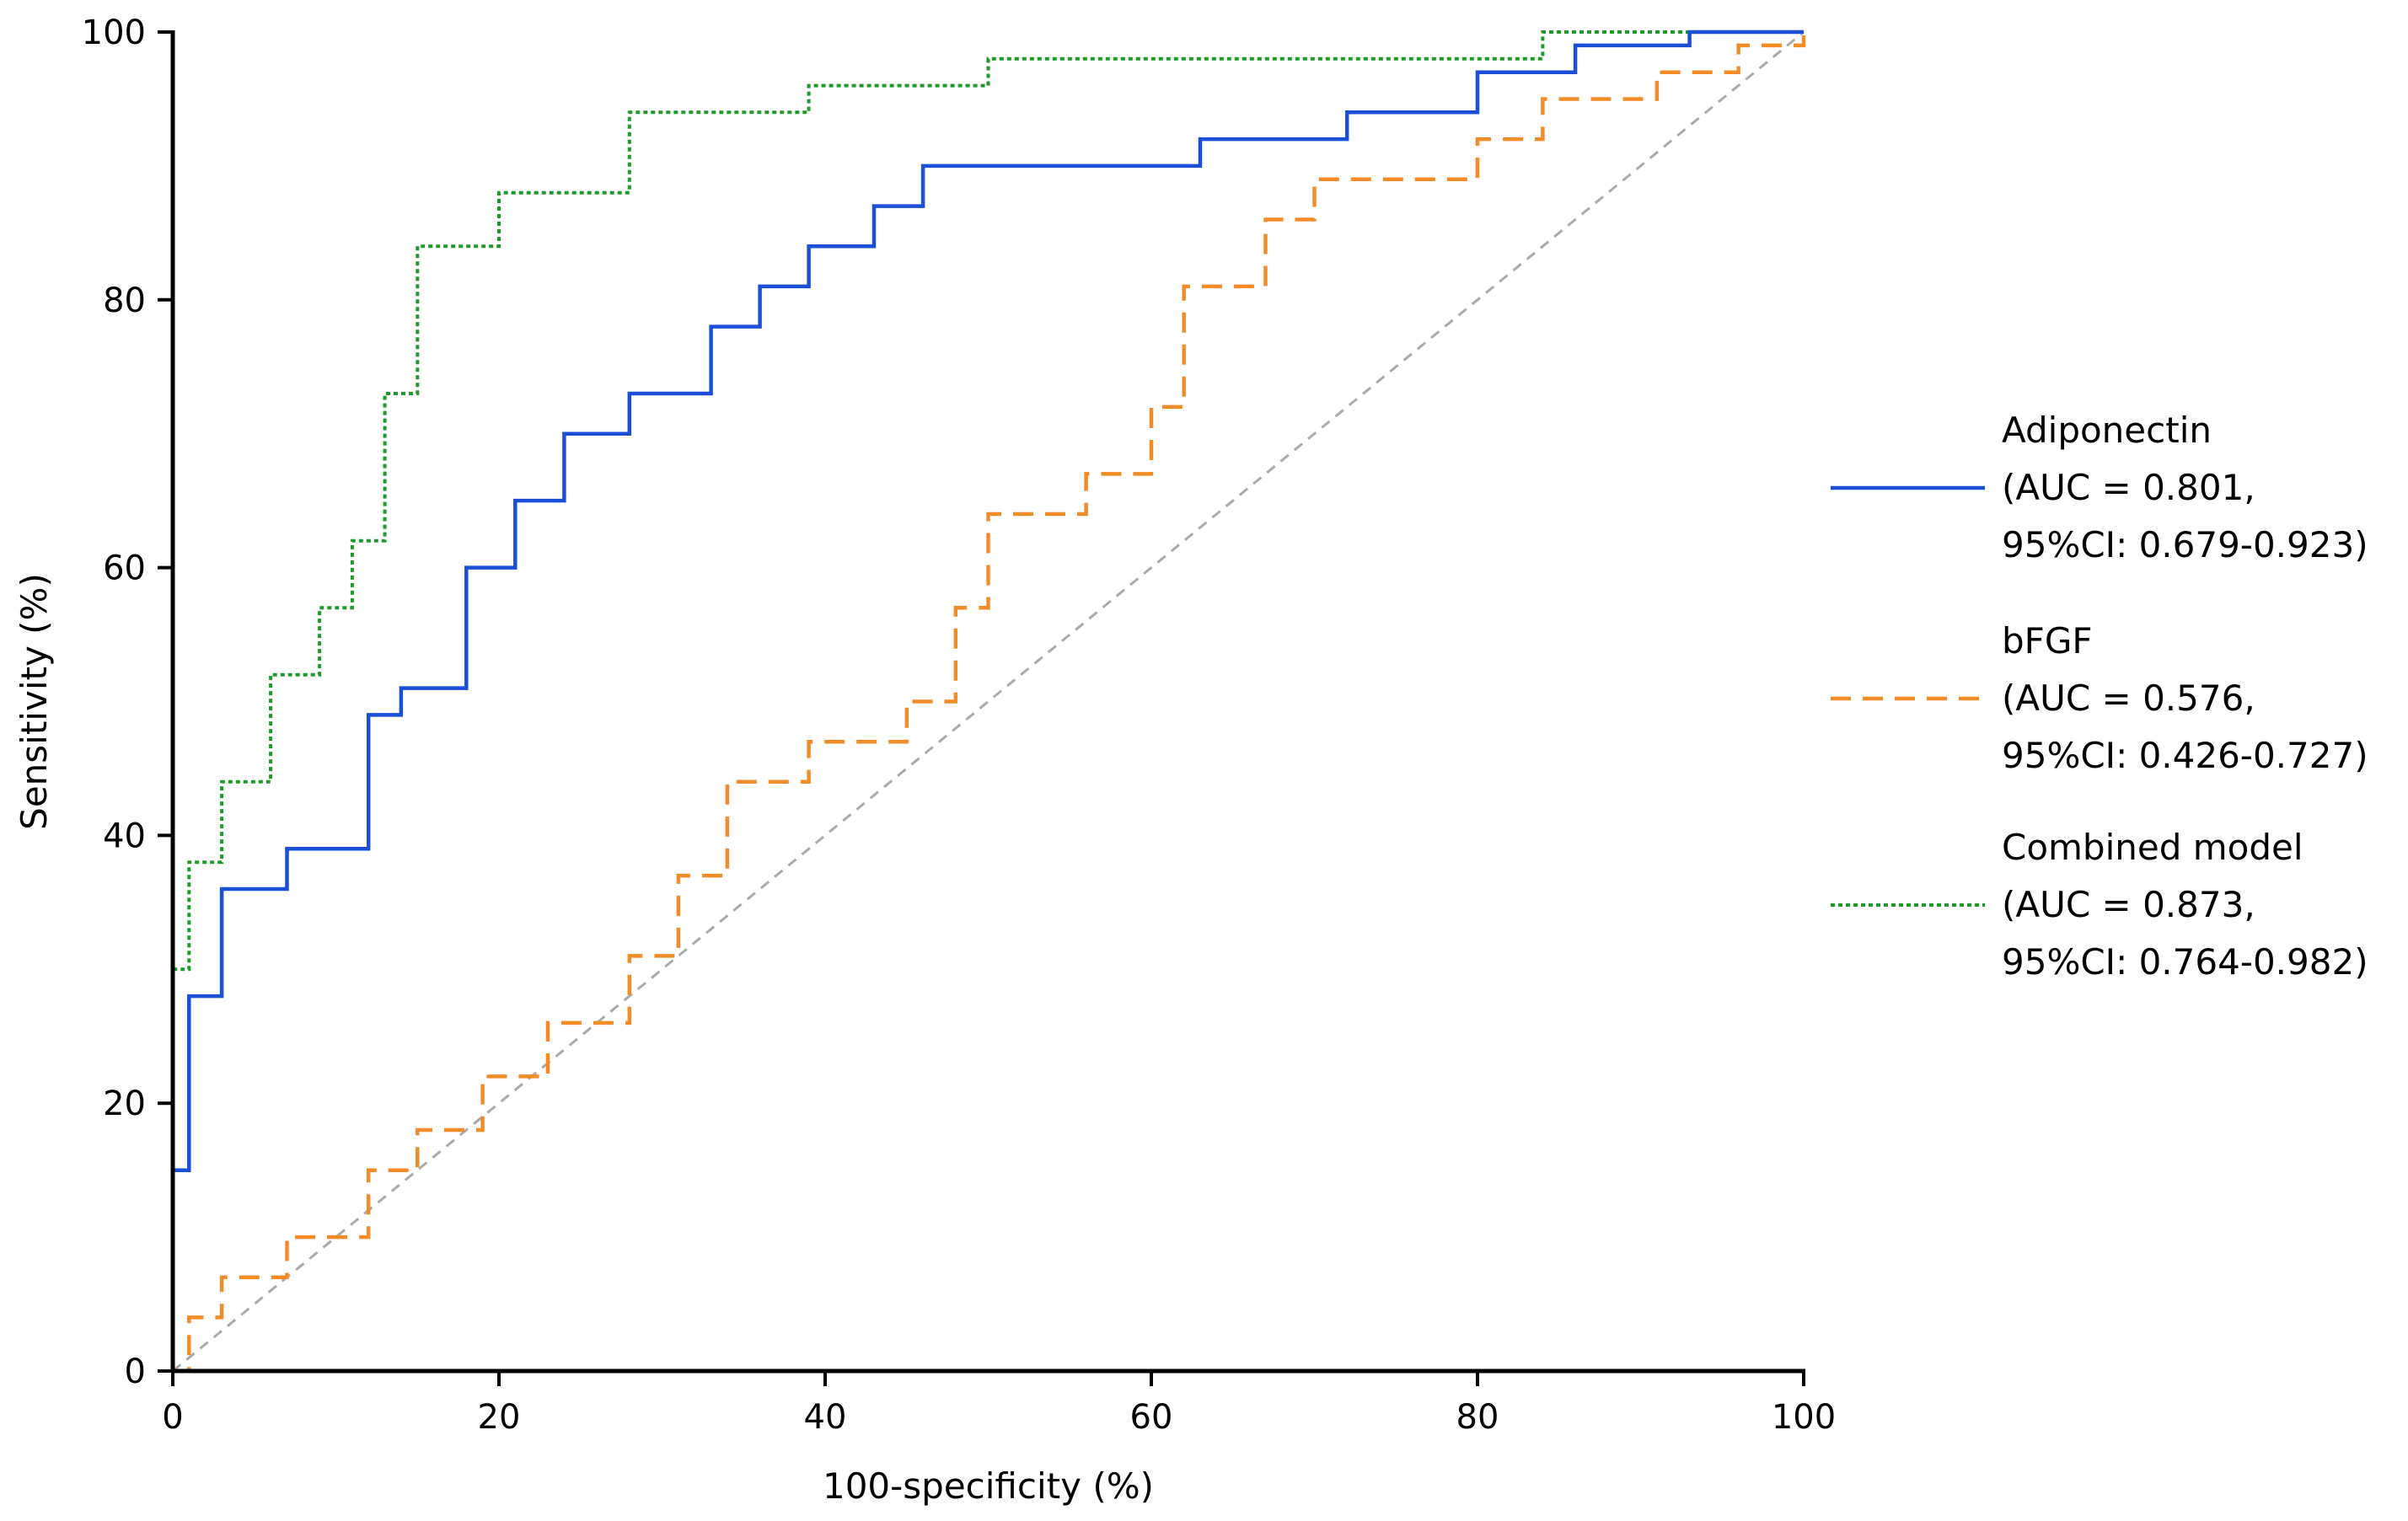  What do you see at coordinates (2185, 544) in the screenshot?
I see `legend-label-0-2: 95%CI: 0.679-0.923)` at bounding box center [2185, 544].